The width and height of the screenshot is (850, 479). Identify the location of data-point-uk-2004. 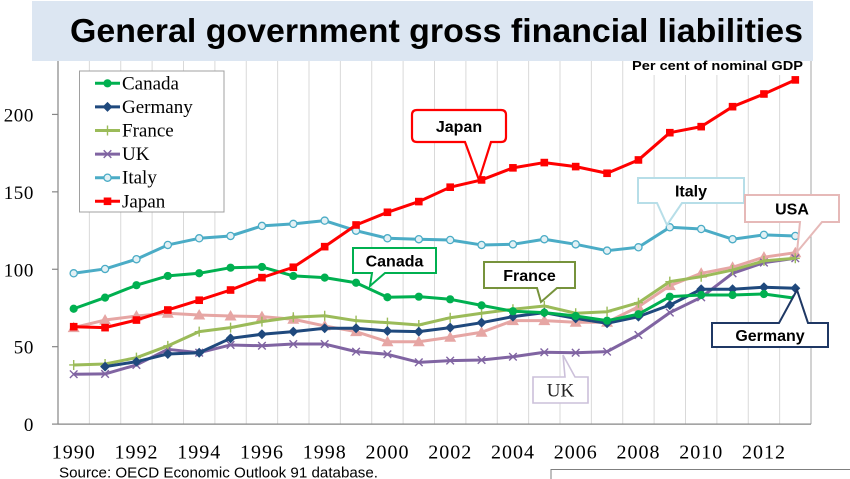
(513, 357).